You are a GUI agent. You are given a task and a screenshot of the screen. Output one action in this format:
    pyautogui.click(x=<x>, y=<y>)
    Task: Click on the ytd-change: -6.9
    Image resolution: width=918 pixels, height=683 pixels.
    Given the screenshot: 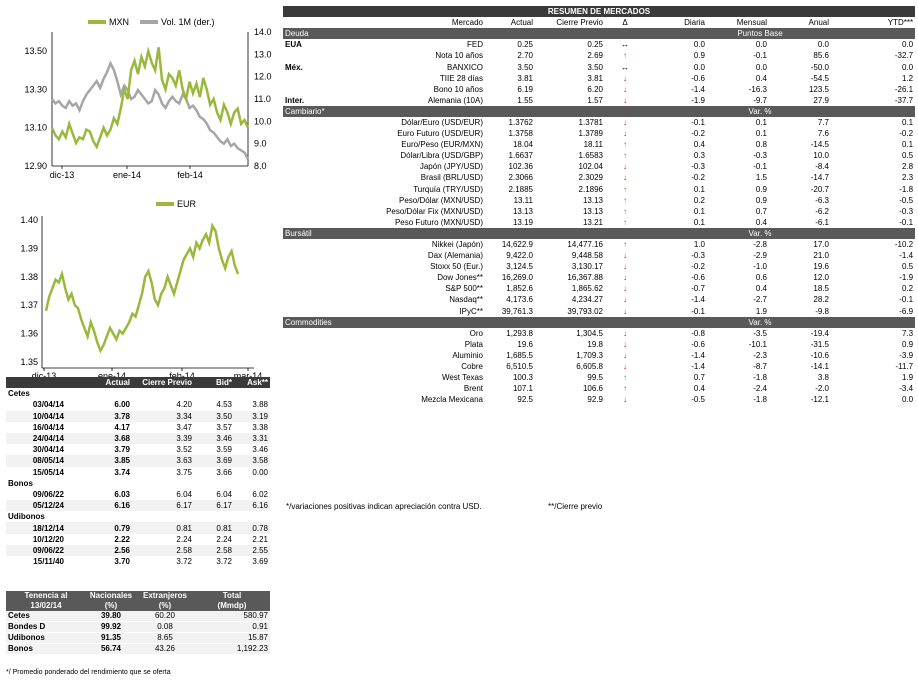 What is the action you would take?
    pyautogui.click(x=906, y=311)
    